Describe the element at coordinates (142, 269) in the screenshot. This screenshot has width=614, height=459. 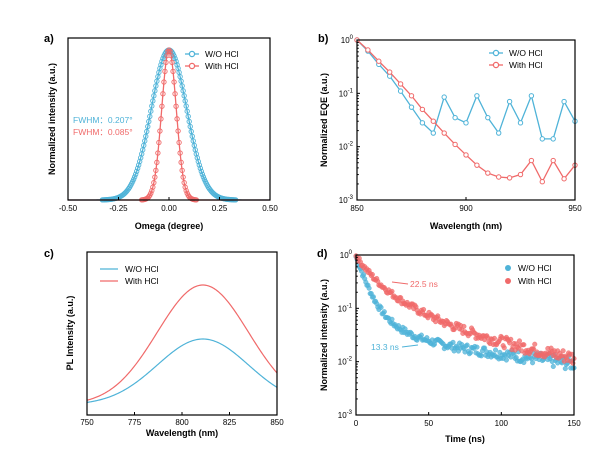
I see `panel-c-legend-wo-label: W/O HCl` at that location.